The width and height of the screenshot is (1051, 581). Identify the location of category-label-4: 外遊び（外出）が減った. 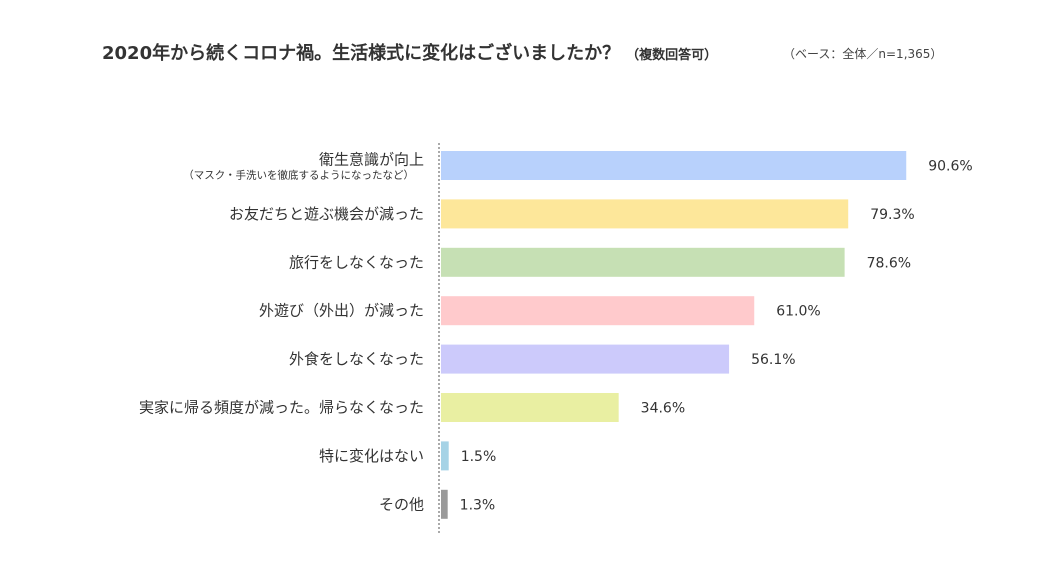
(341, 311).